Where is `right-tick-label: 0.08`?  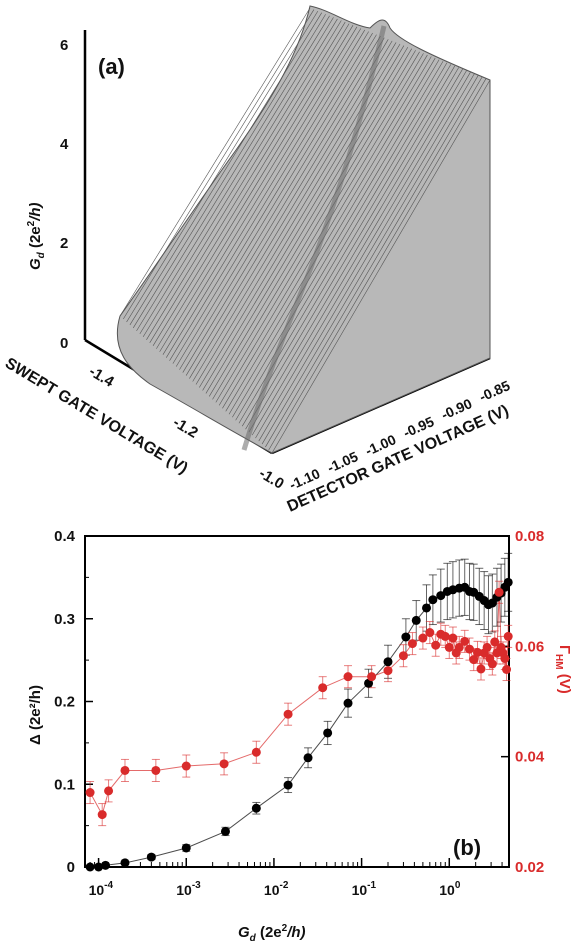
right-tick-label: 0.08 is located at coordinates (529, 536).